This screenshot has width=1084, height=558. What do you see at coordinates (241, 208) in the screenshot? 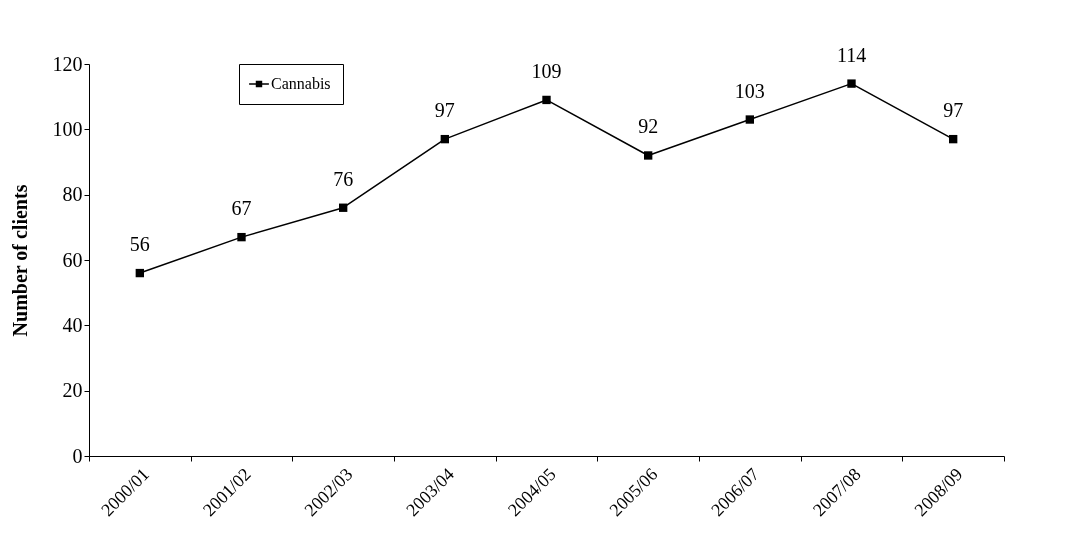
I see `data-label: 67` at bounding box center [241, 208].